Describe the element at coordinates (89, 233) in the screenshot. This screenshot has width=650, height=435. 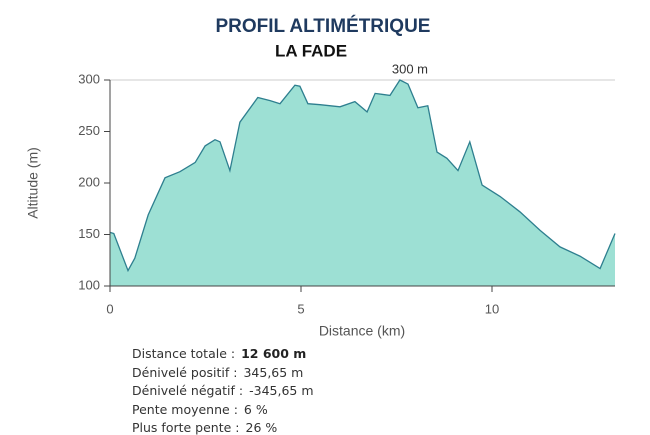
I see `y-tick-label: 150` at that location.